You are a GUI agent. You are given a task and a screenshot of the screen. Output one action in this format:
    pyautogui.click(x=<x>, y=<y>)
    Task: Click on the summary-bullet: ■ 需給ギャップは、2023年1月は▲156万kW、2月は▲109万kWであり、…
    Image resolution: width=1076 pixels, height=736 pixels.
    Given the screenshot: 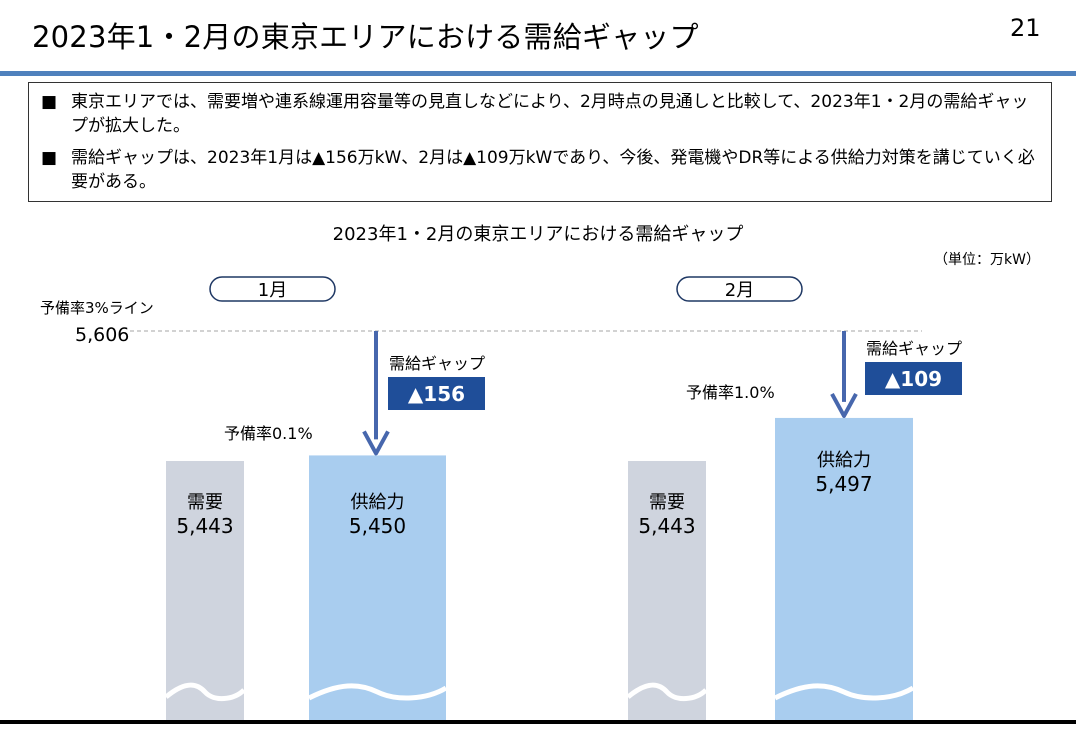 What is the action you would take?
    pyautogui.click(x=541, y=170)
    